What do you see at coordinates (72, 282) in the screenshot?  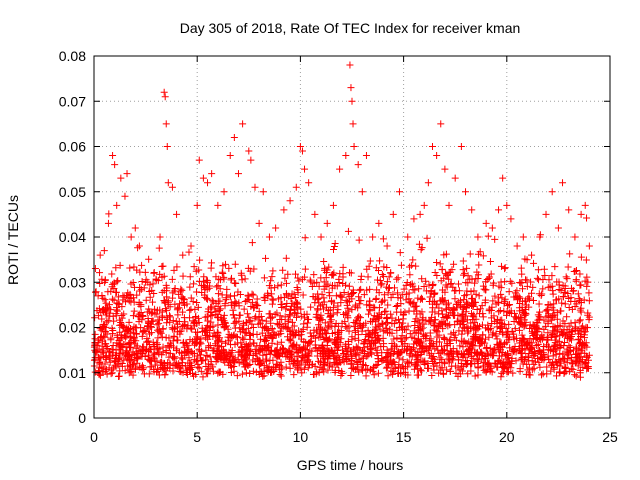 I see `y-tick-label: 0.03` at bounding box center [72, 282].